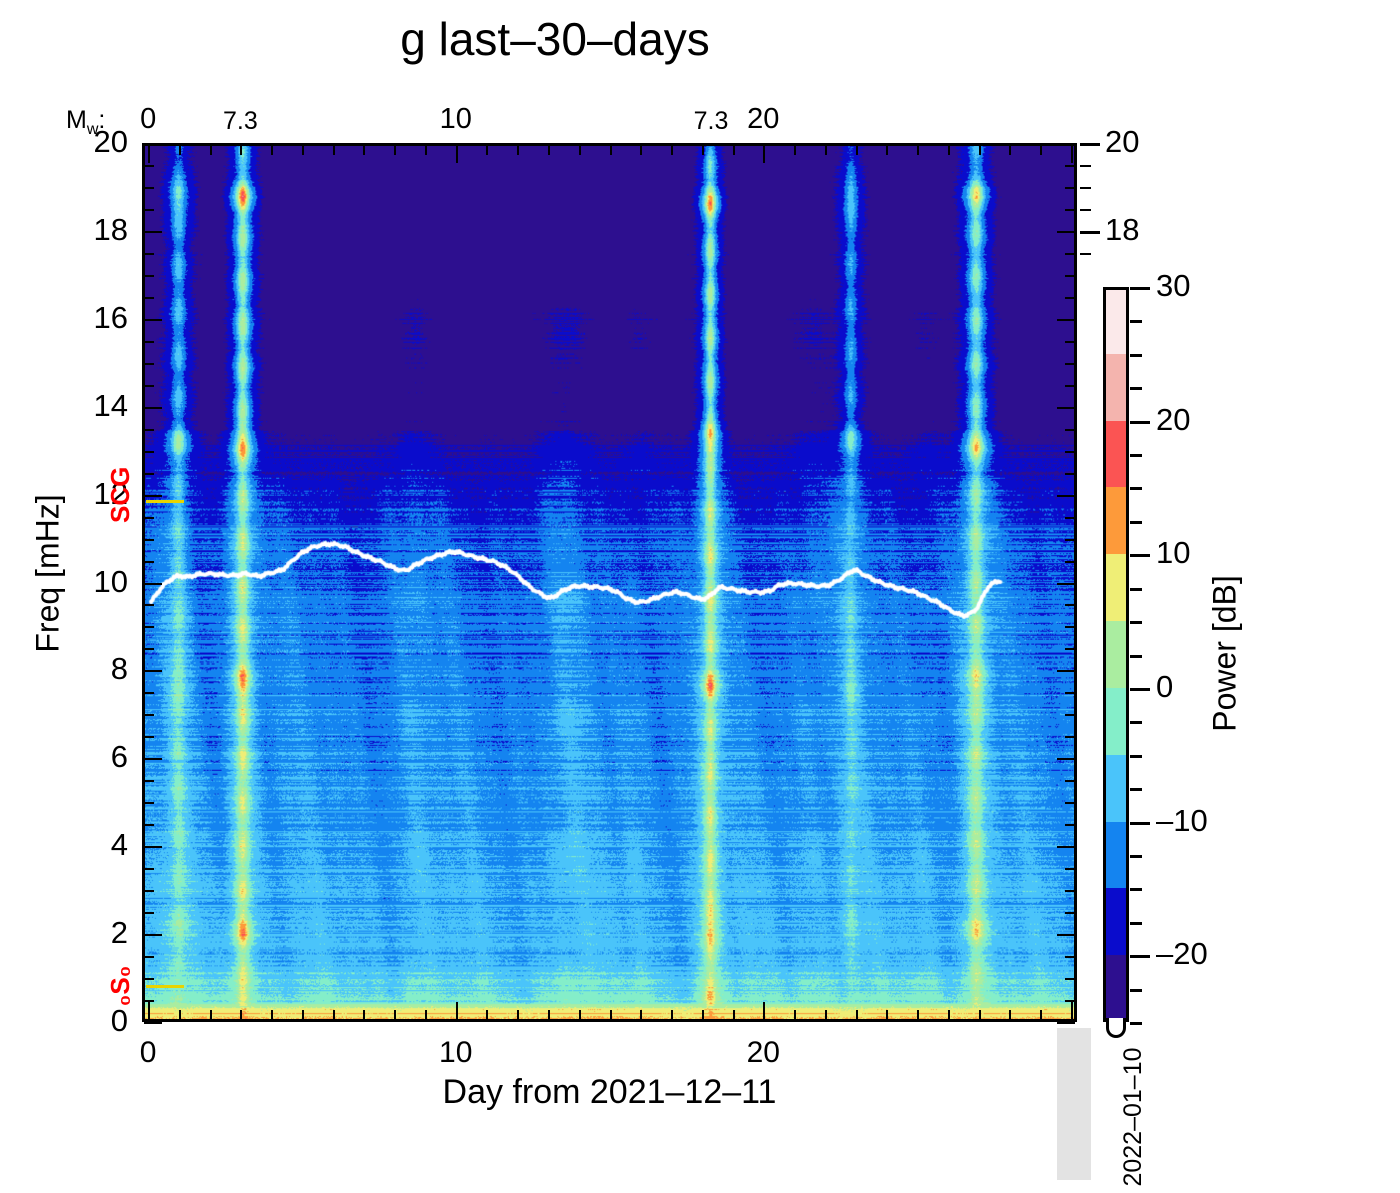  Describe the element at coordinates (119, 1020) in the screenshot. I see `y-left-tick-label: 0` at that location.